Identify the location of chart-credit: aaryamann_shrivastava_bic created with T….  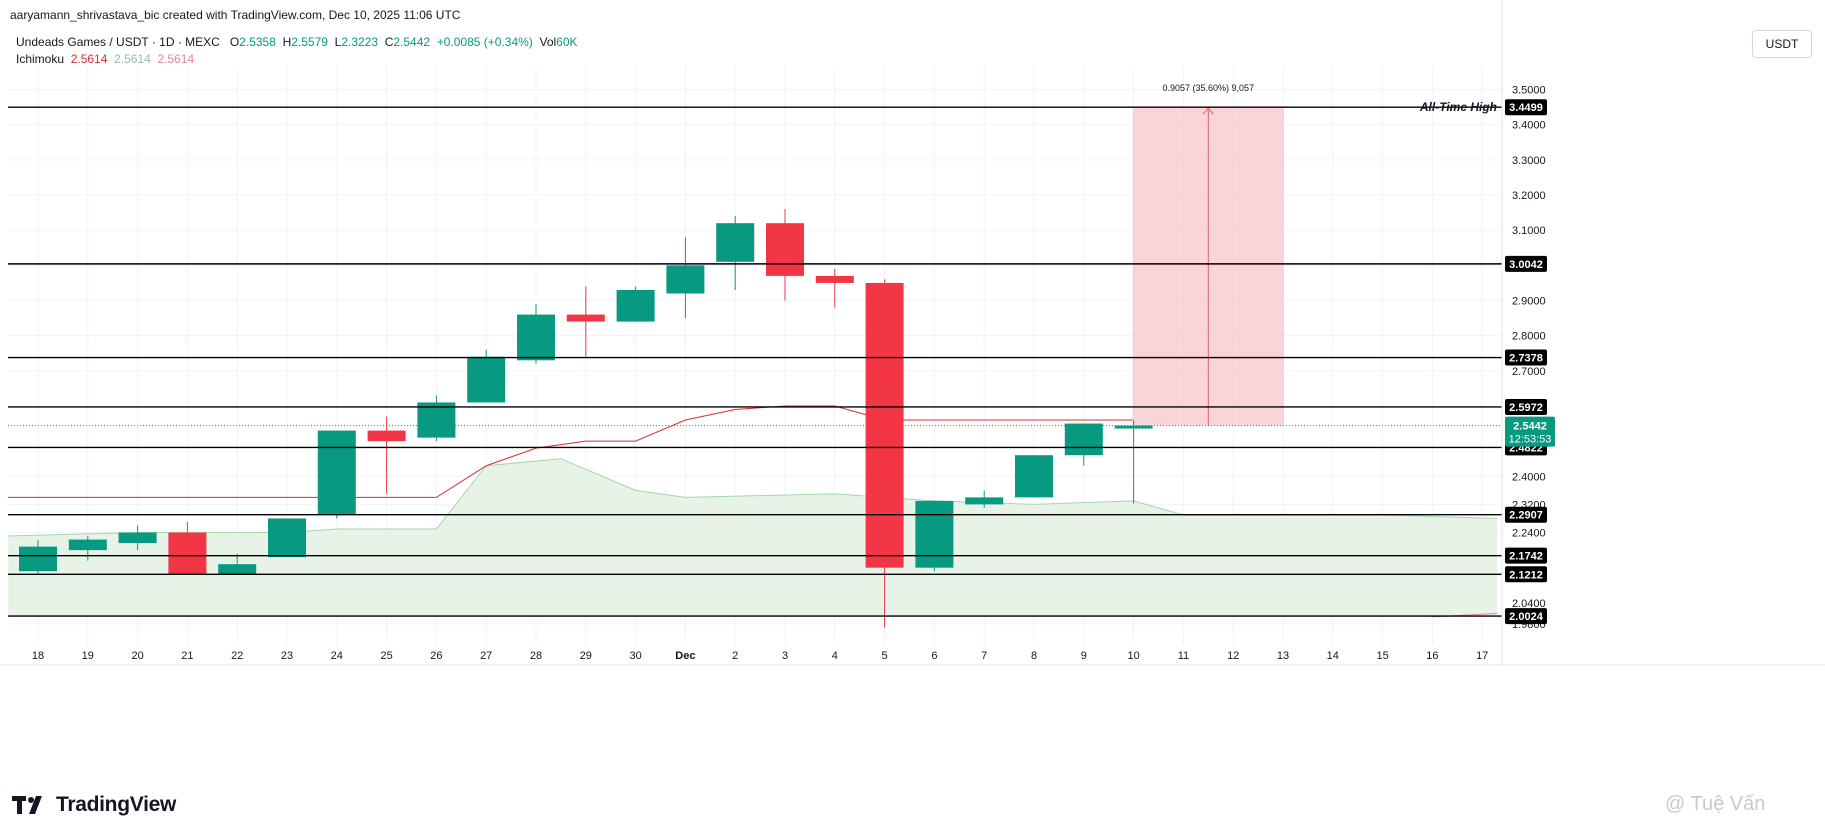
(235, 15).